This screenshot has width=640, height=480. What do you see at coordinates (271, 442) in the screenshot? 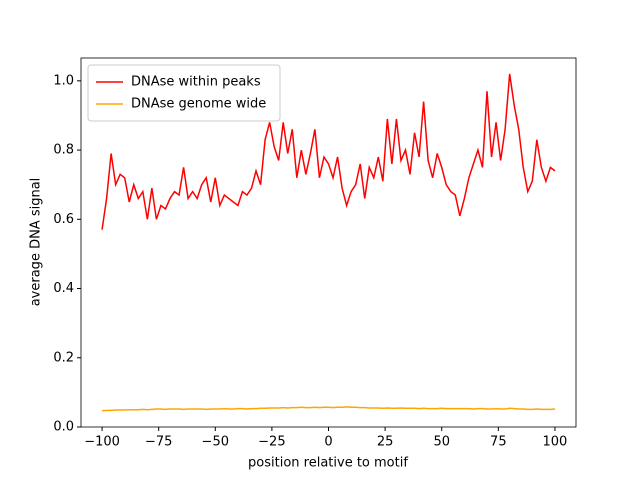
I see `x-tick-label: −25` at bounding box center [271, 442].